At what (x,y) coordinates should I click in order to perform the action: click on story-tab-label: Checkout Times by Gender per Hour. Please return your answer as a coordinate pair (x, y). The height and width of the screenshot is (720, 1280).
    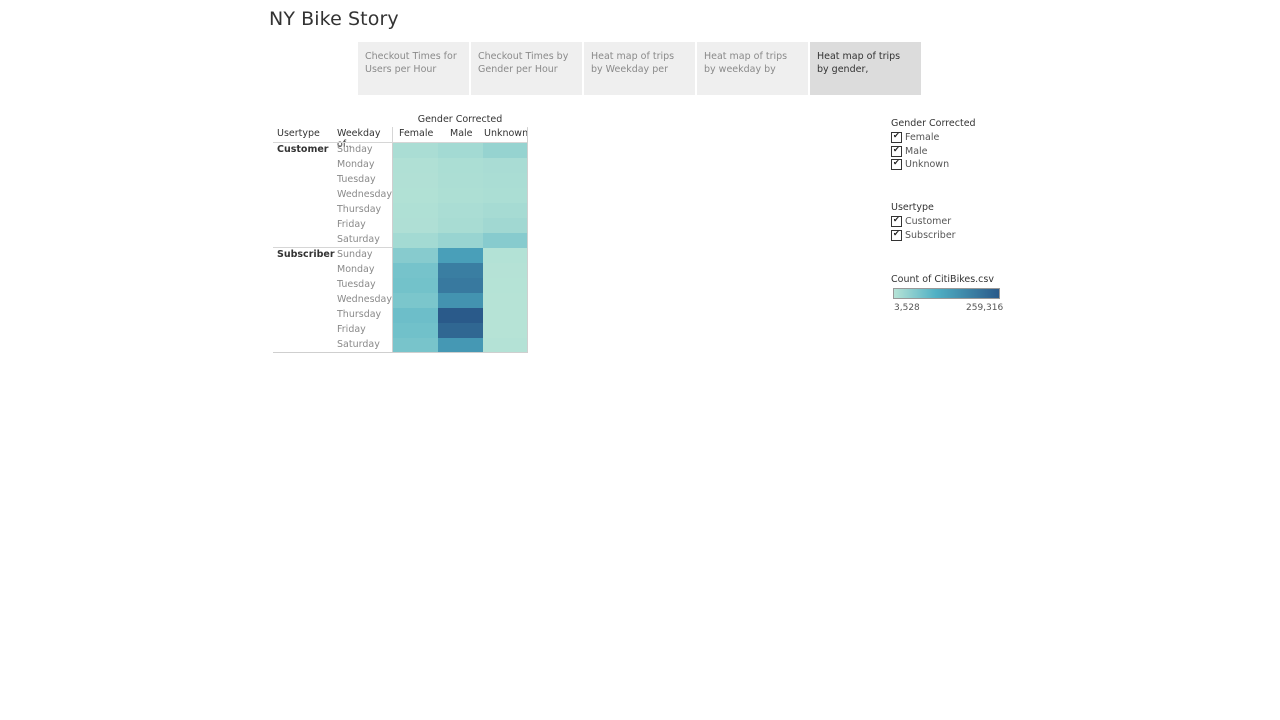
    Looking at the image, I should click on (523, 63).